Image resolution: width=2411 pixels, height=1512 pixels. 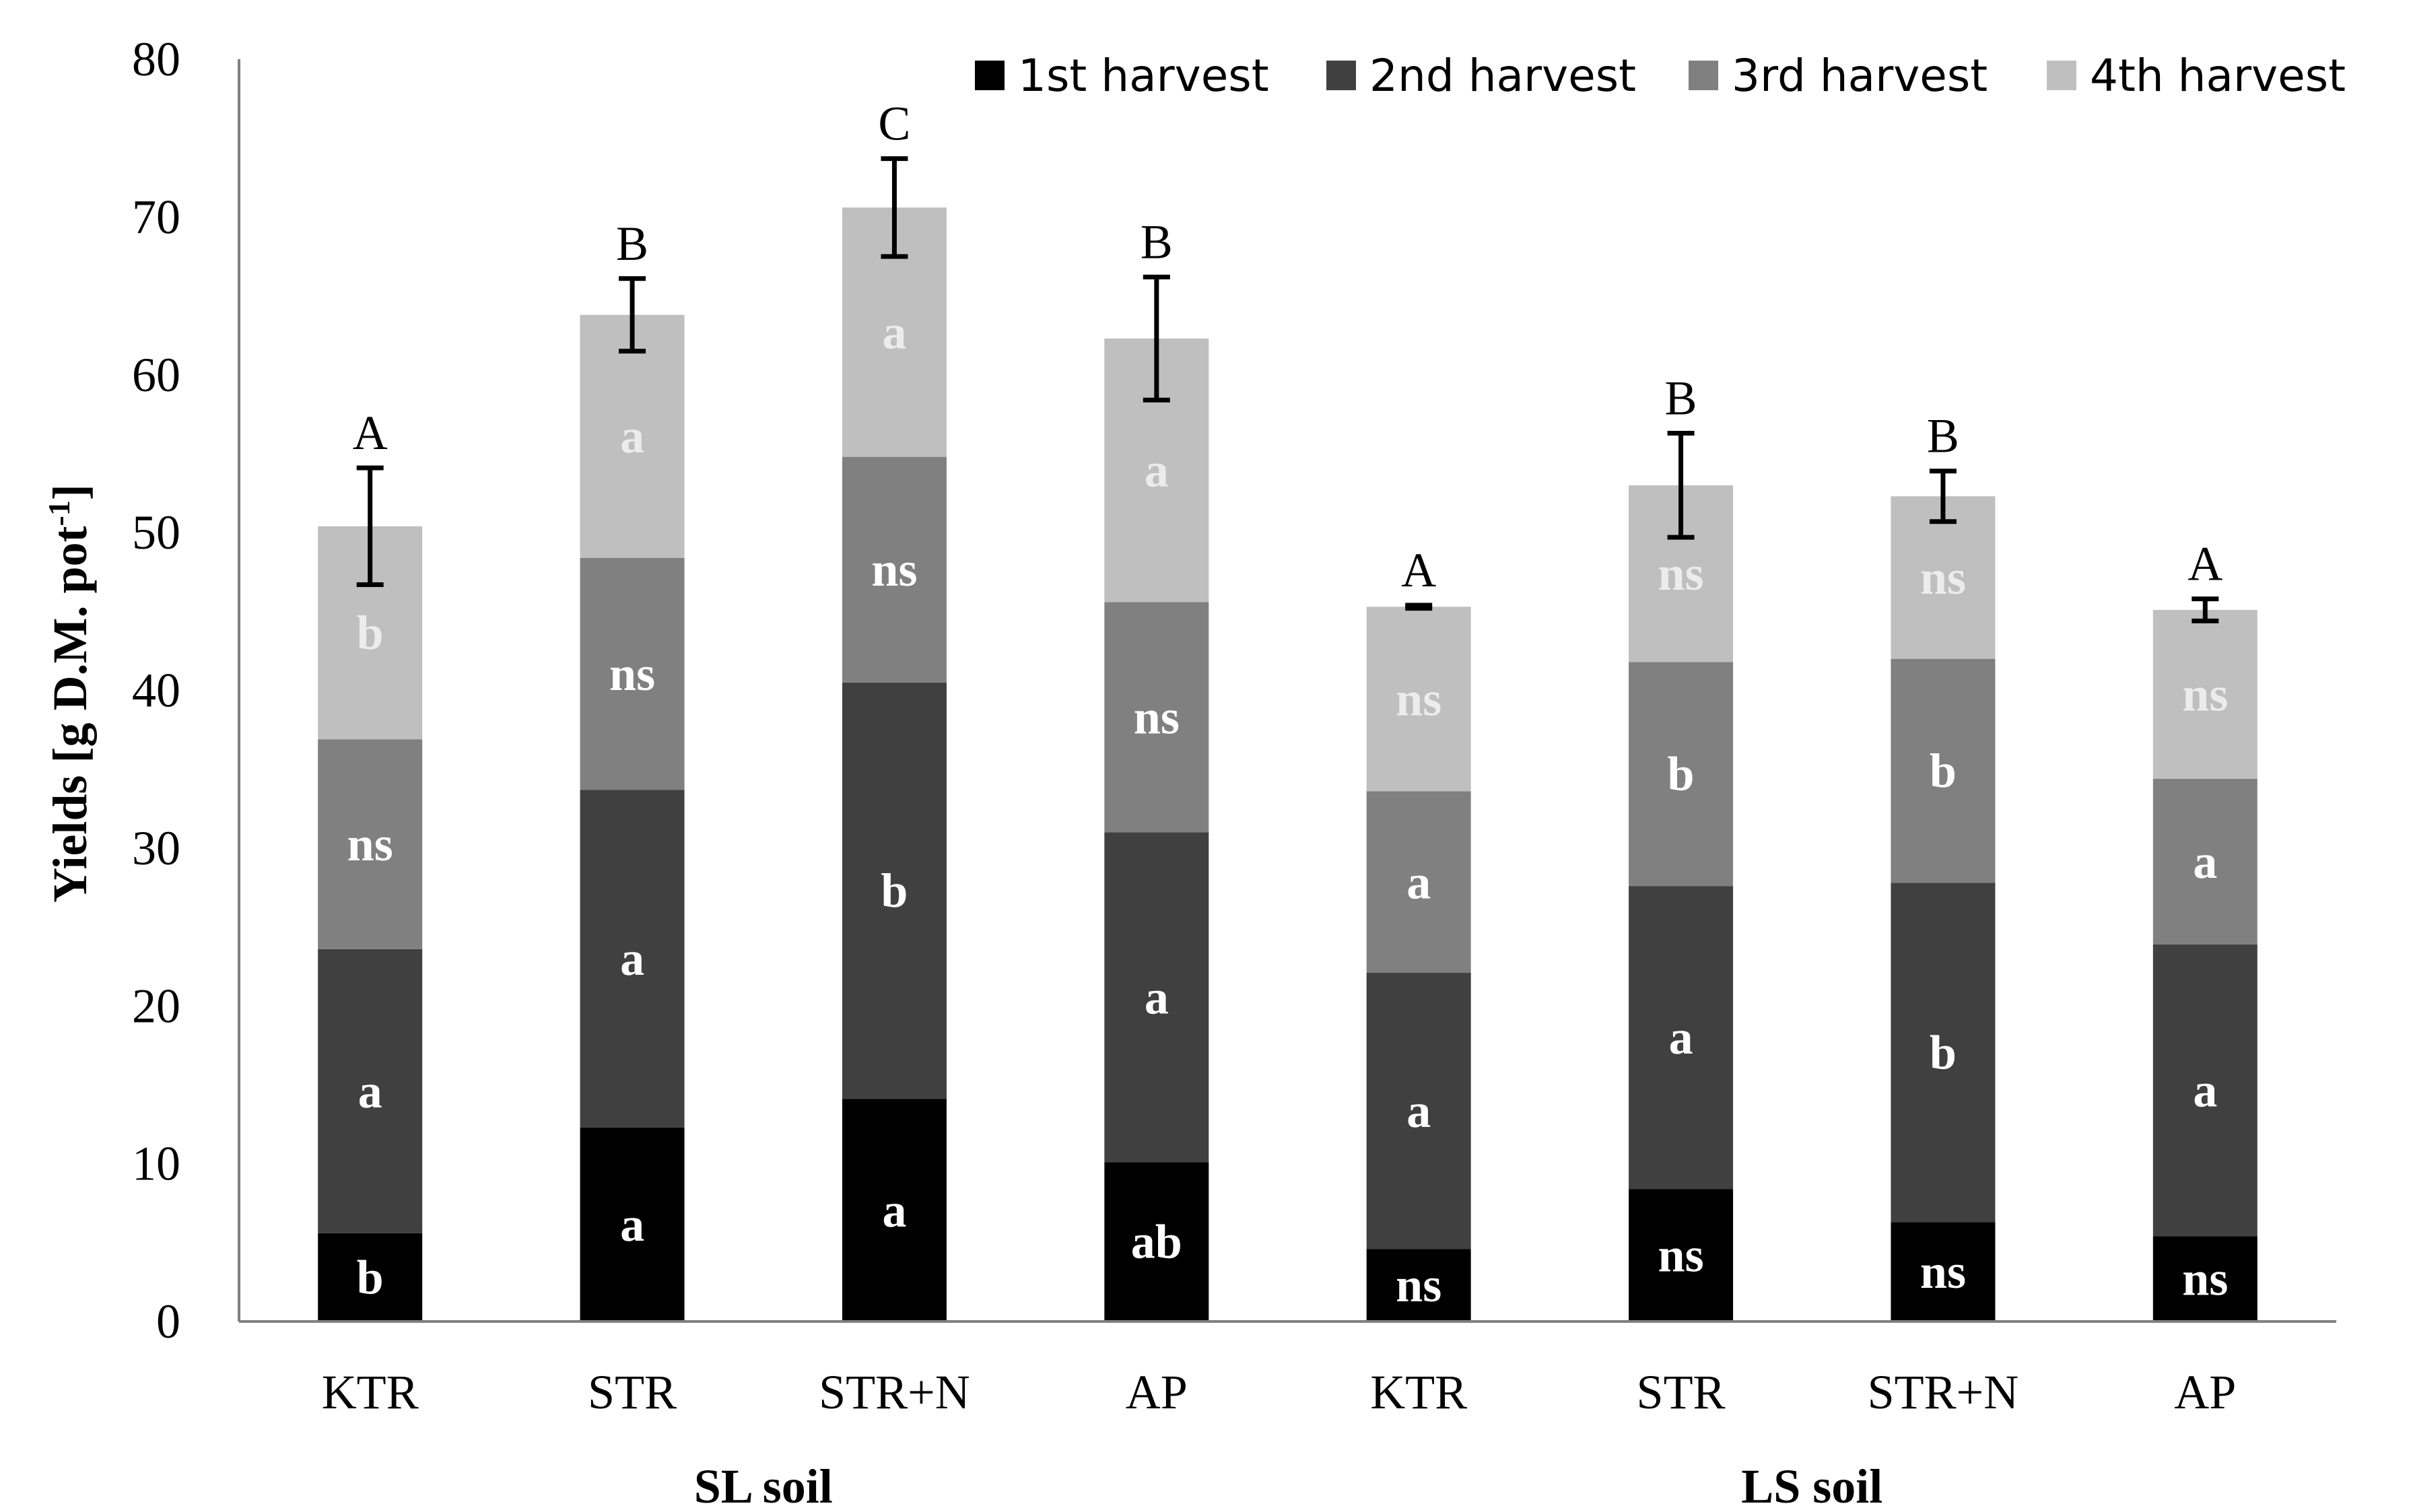 I want to click on legend-label: 3rd harvest, so click(x=1860, y=76).